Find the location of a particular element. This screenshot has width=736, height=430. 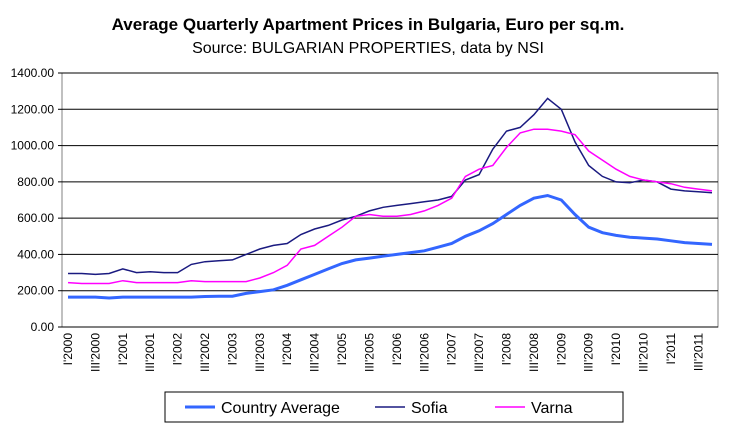

legend-label: Country Average is located at coordinates (280, 408).